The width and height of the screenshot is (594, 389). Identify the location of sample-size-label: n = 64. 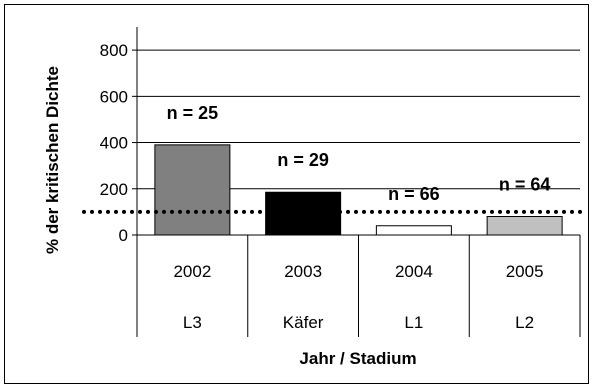
(525, 185).